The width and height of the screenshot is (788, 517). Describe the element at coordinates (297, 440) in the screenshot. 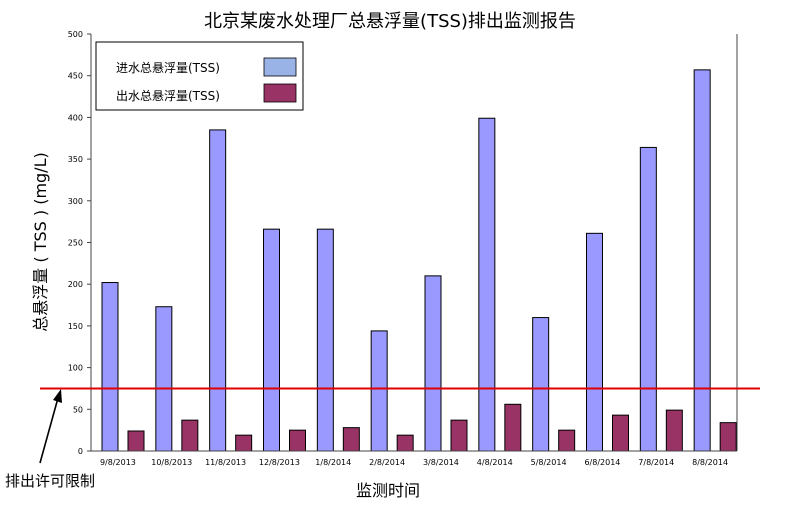

I see `bar-outflow-12/8/2013` at that location.